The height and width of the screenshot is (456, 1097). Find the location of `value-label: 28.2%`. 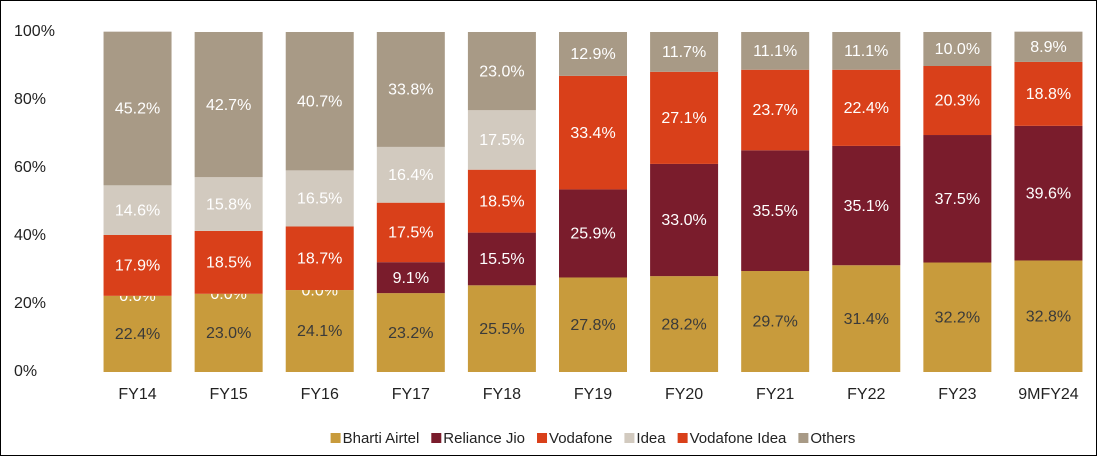

value-label: 28.2% is located at coordinates (683, 324).